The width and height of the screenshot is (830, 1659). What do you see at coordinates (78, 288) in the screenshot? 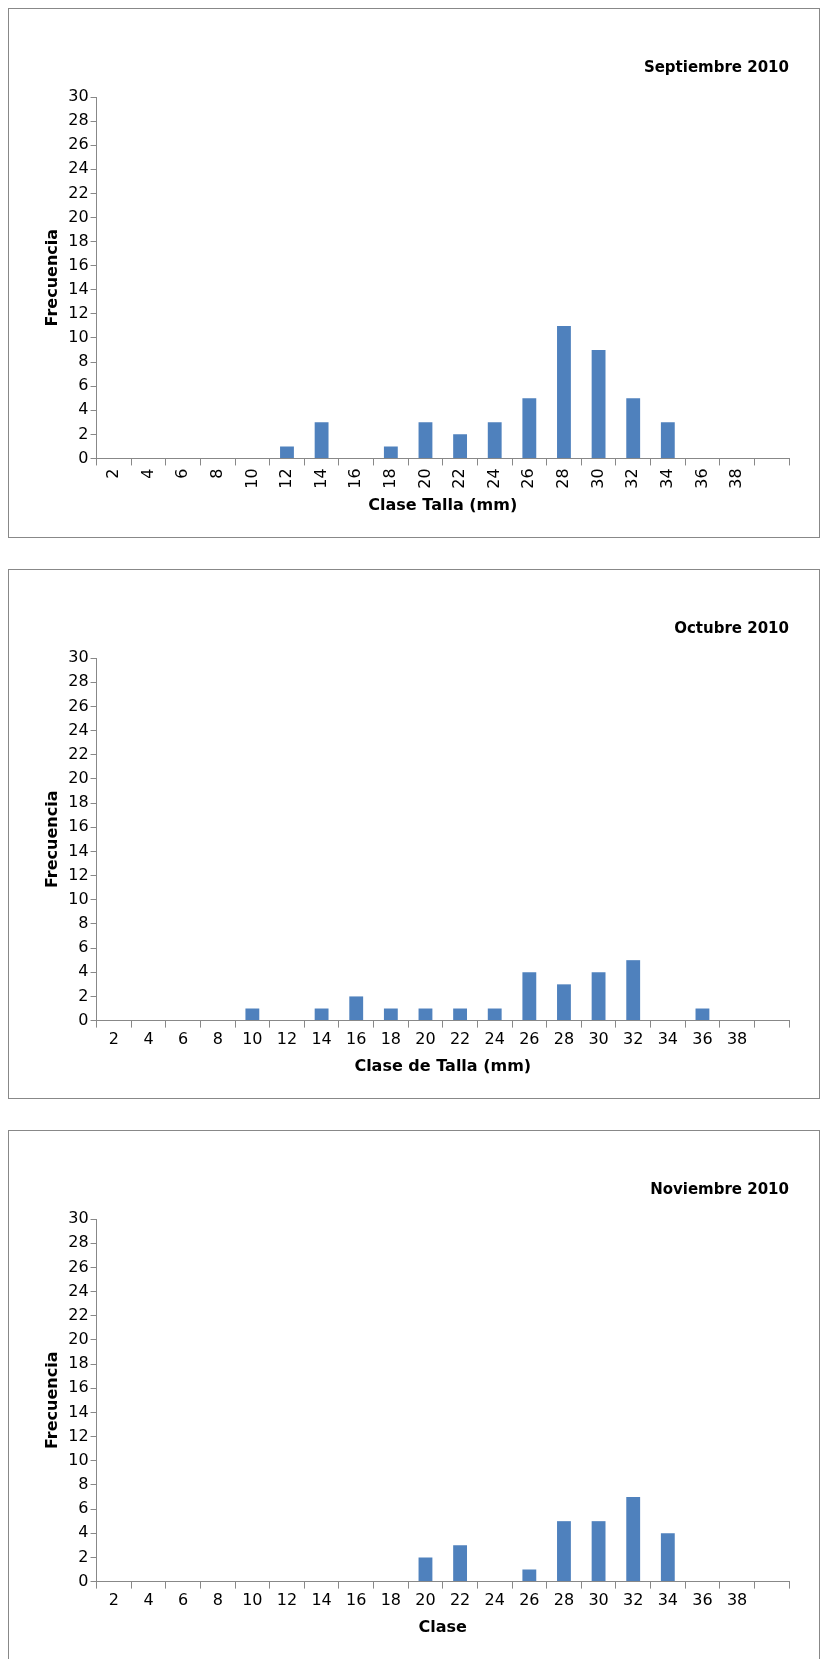
I see `y-tick-label: 14` at bounding box center [78, 288].